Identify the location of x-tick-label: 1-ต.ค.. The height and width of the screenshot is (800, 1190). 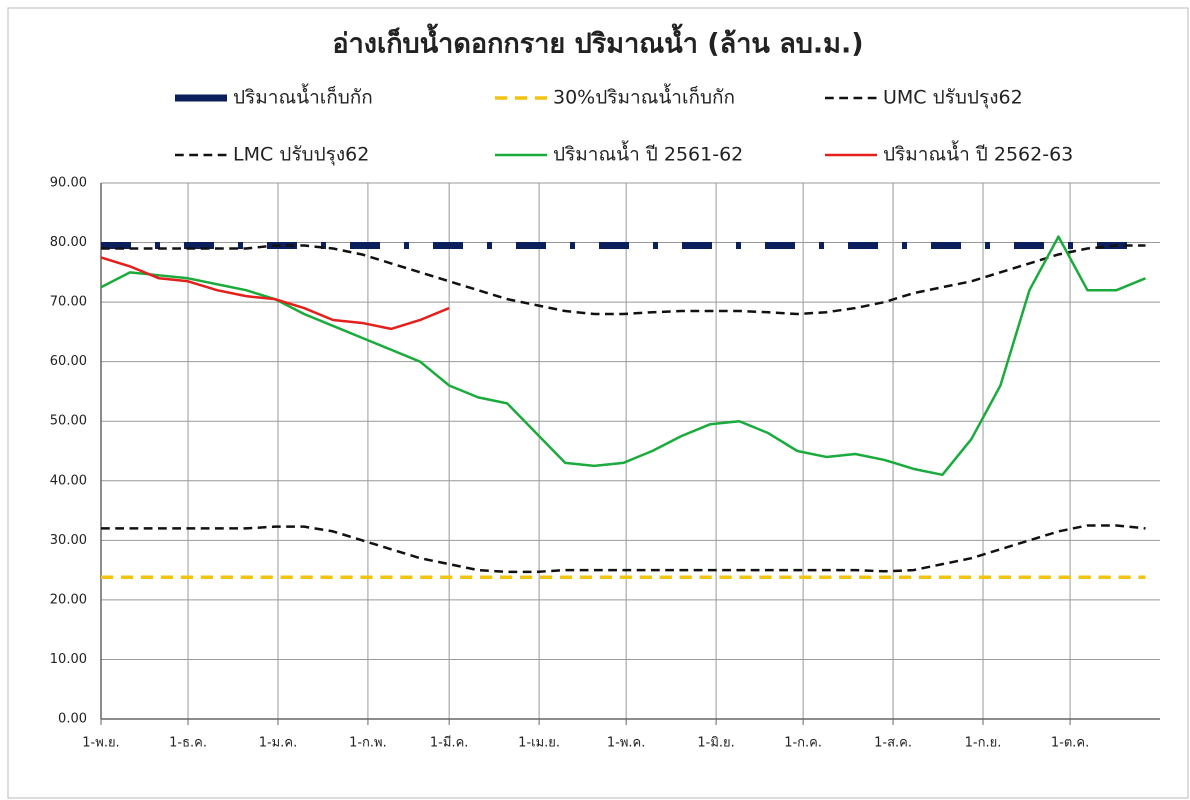
(1070, 743).